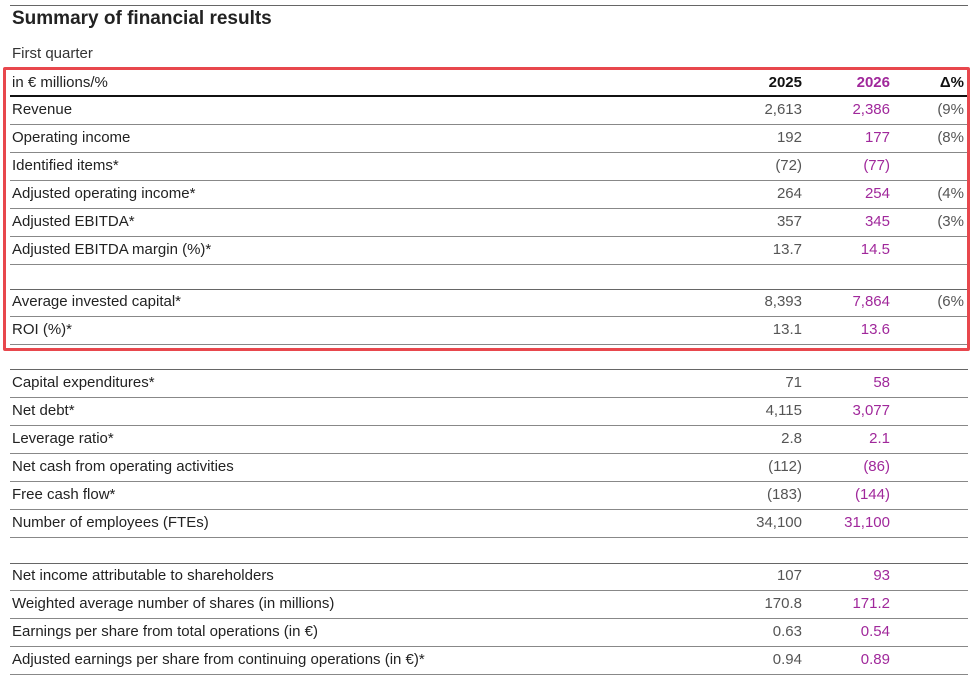  Describe the element at coordinates (788, 165) in the screenshot. I see `cell-value: (72)` at that location.